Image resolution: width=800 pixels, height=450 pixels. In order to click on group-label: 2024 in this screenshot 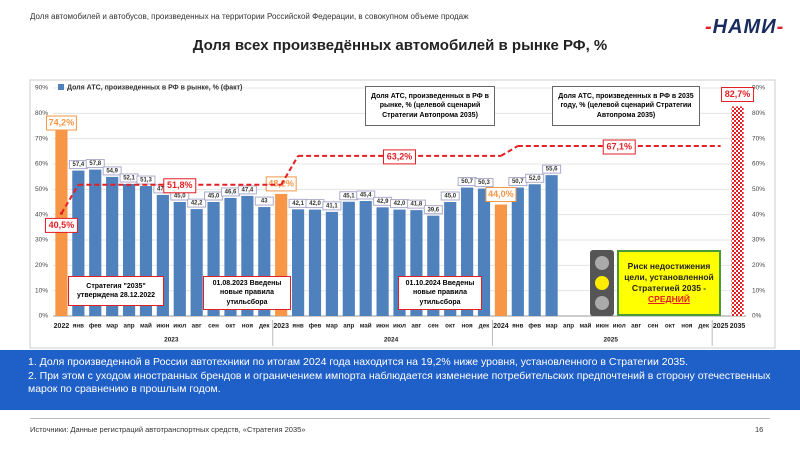, I will do `click(391, 340)`.